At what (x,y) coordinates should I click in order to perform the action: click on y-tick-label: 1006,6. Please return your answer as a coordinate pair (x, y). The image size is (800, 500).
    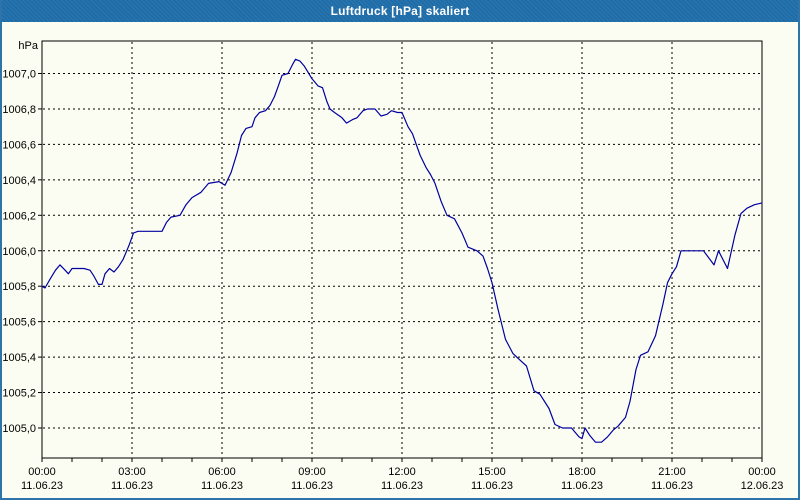
    Looking at the image, I should click on (19, 145).